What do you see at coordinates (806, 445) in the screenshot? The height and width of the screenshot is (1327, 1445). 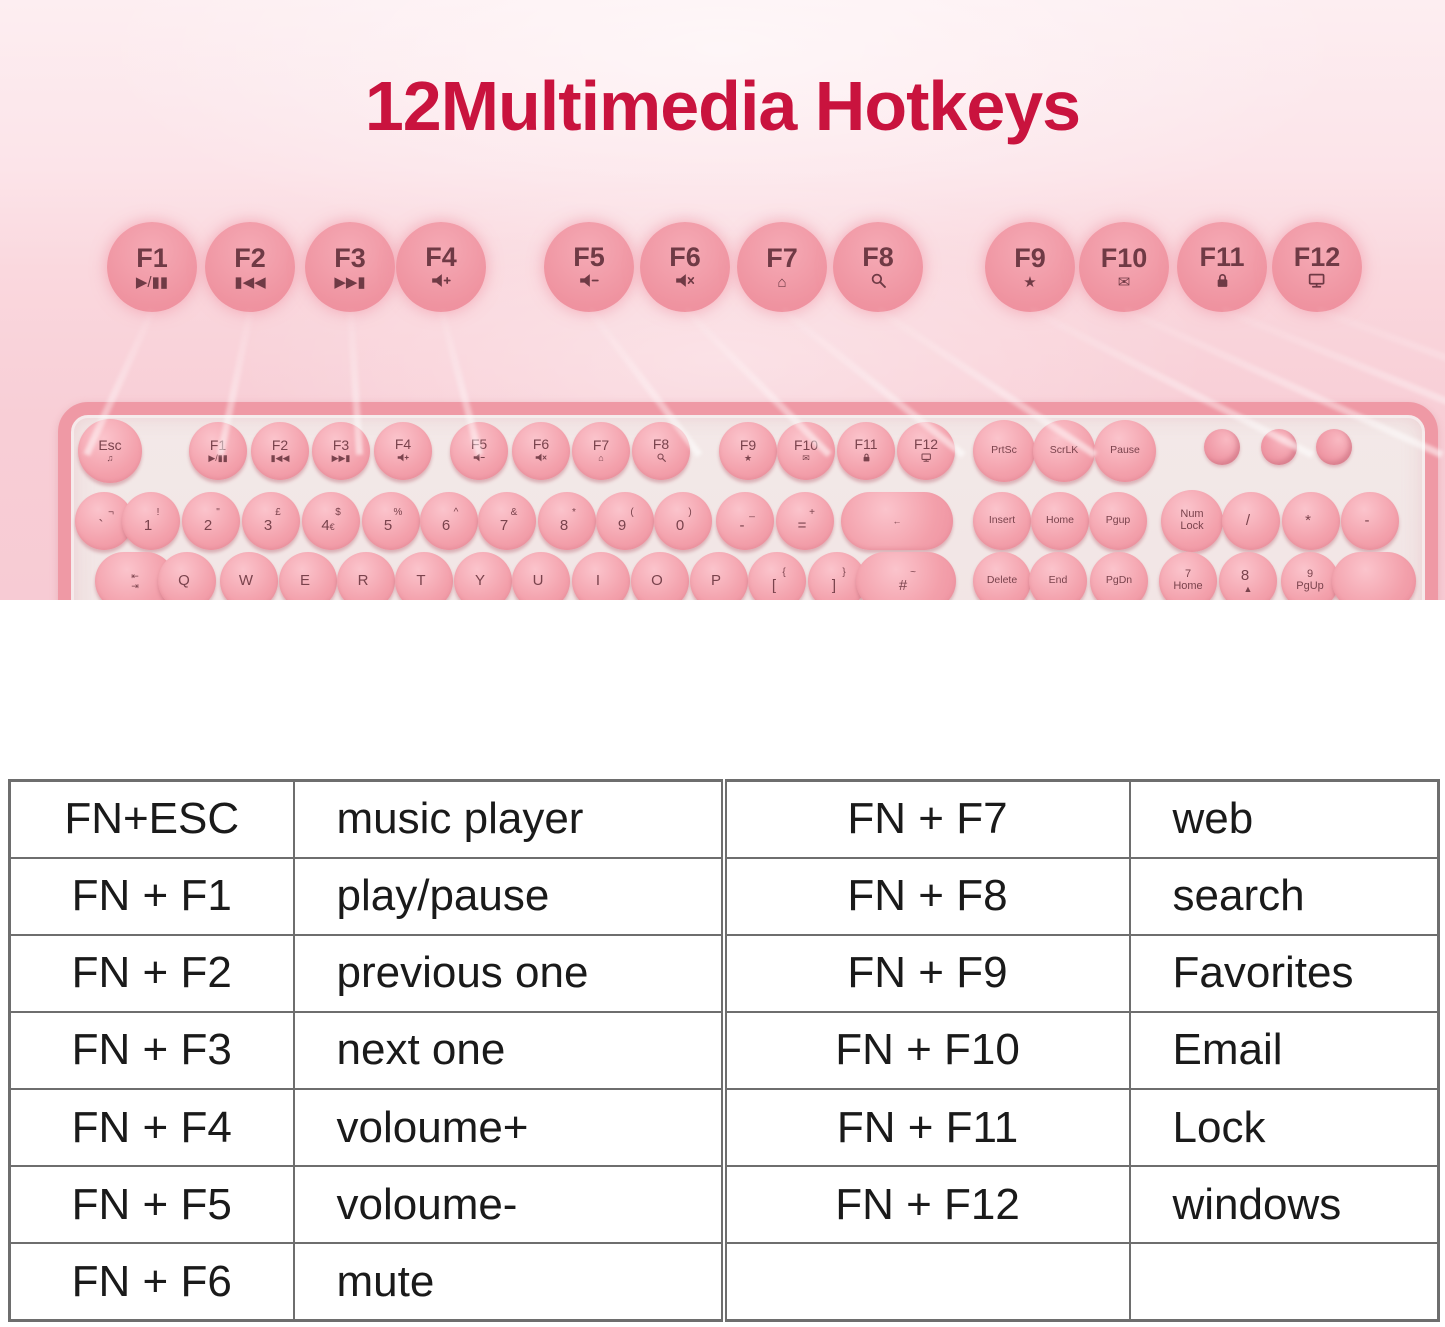 I see `key-label: F10` at bounding box center [806, 445].